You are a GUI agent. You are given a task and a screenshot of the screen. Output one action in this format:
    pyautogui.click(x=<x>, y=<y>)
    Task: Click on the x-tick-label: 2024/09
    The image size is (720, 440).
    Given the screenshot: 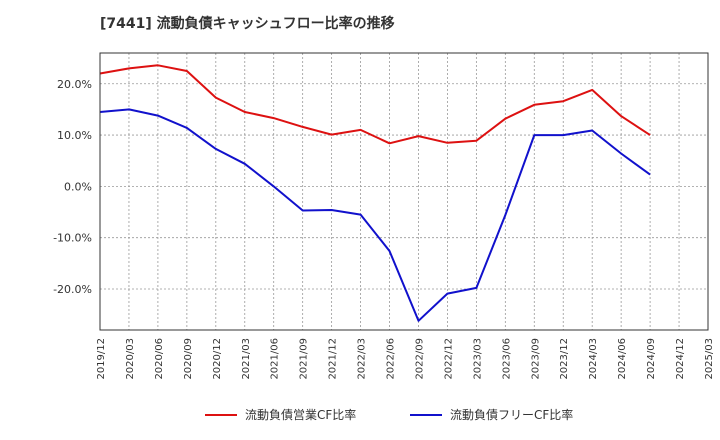 What is the action you would take?
    pyautogui.click(x=651, y=359)
    